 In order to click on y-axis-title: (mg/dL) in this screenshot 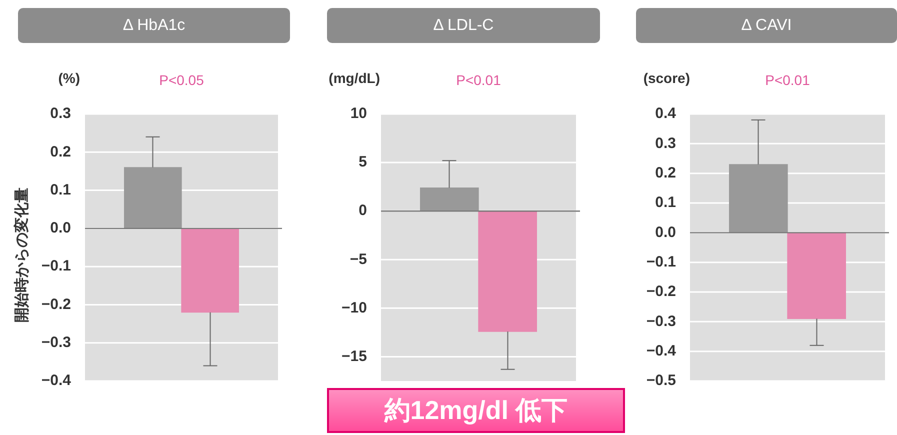, I will do `click(354, 78)`.